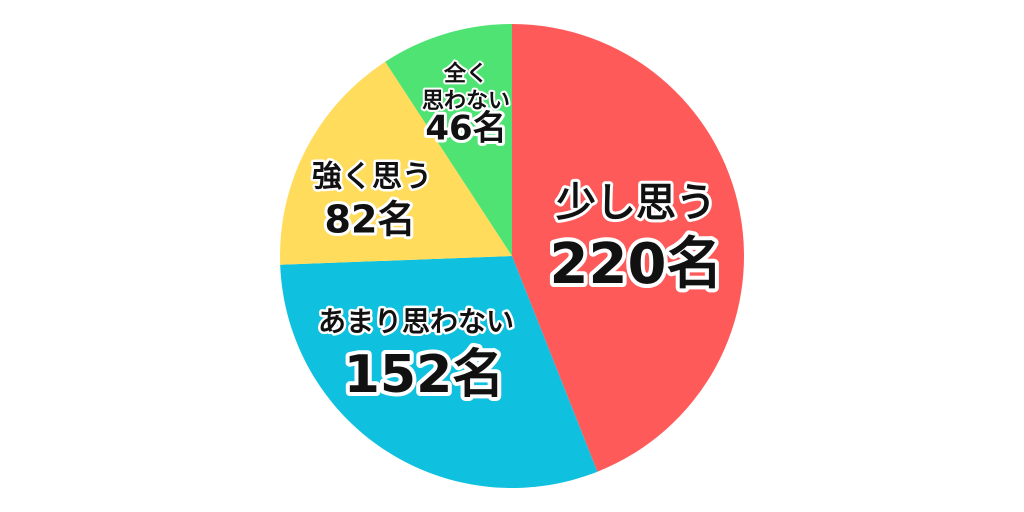 Image resolution: width=1024 pixels, height=512 pixels. I want to click on label-mattaku-line2: 思わない, so click(466, 101).